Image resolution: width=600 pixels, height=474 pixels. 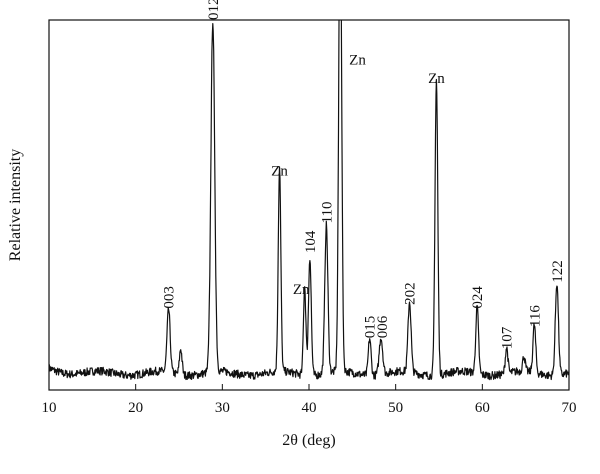 I want to click on x-tick-label: 70, so click(x=569, y=408).